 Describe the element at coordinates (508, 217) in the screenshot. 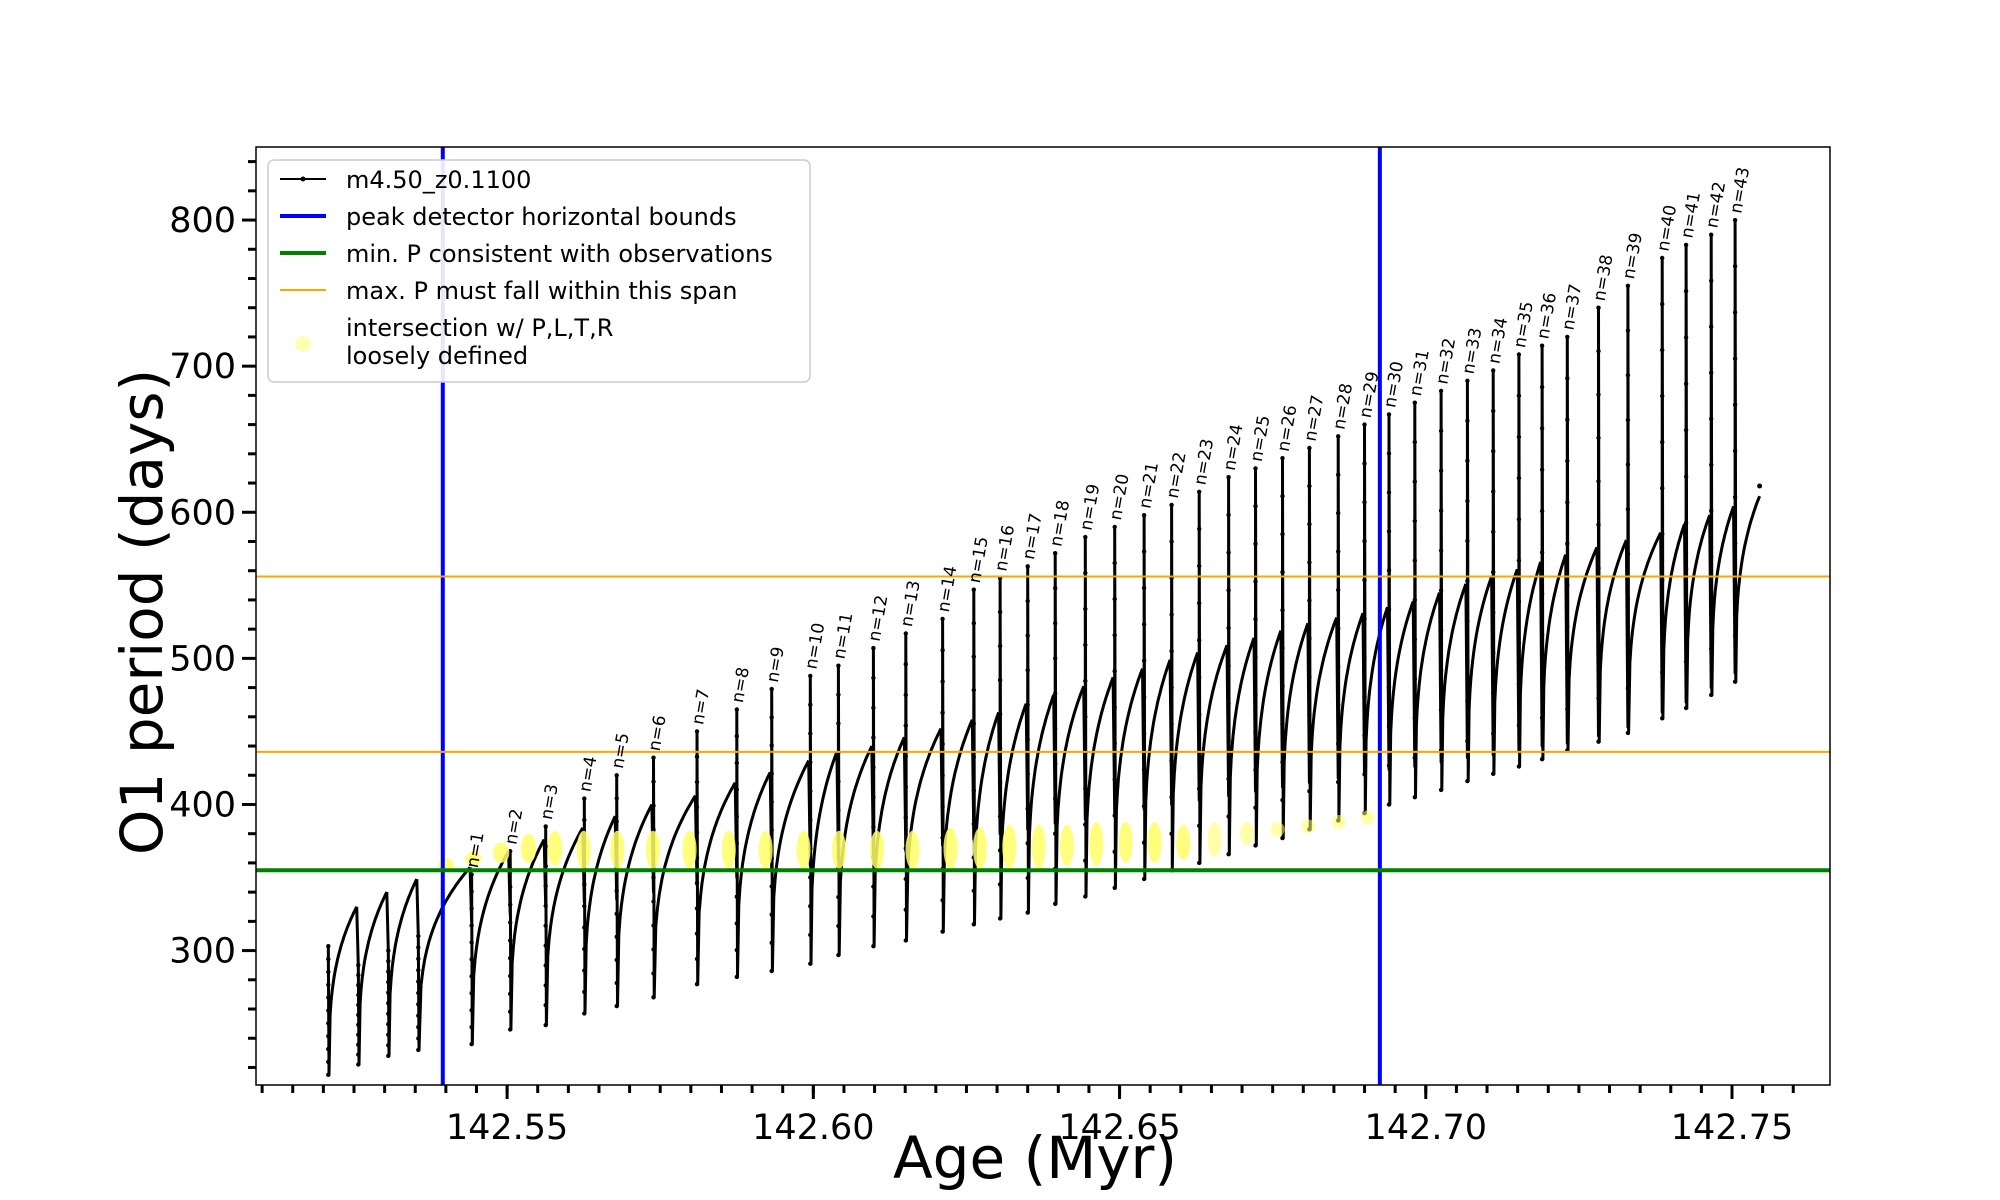

I see `legend-item-peak-bounds: peak detector horizontal bounds` at that location.